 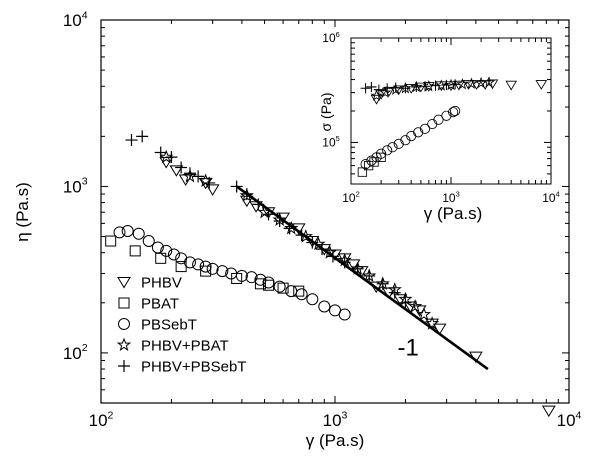 I want to click on main-x-label-text: γ (Pa.s), so click(x=335, y=440).